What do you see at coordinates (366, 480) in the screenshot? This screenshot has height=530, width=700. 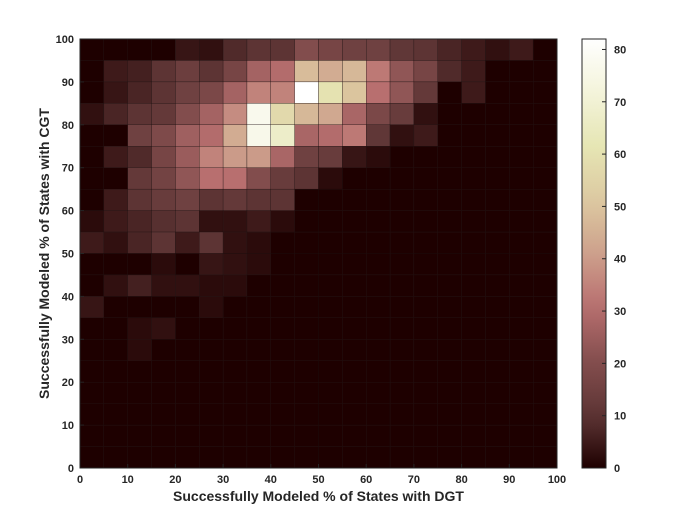 I see `x-tick-label: 60` at bounding box center [366, 480].